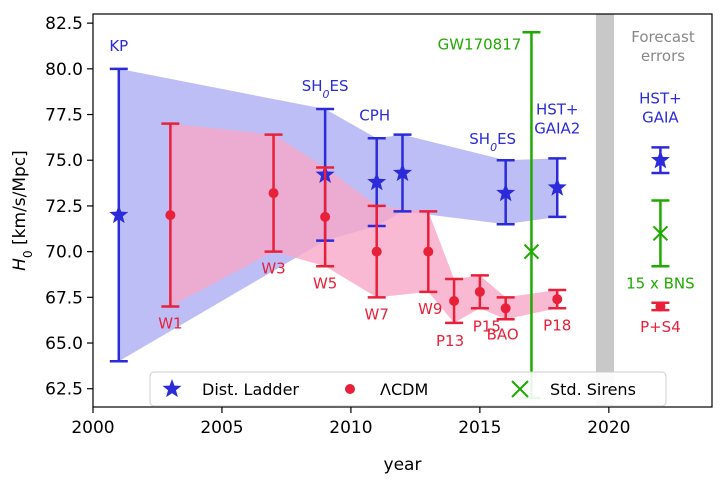  Describe the element at coordinates (557, 325) in the screenshot. I see `point-label: P18` at that location.